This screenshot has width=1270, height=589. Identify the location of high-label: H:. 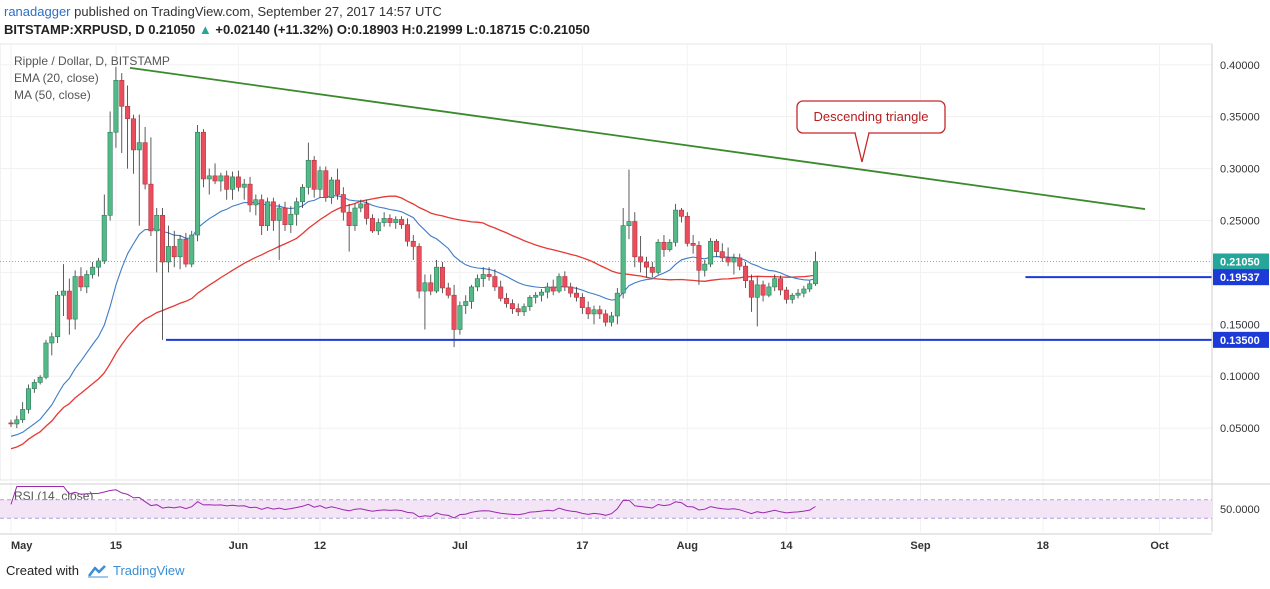
(408, 29).